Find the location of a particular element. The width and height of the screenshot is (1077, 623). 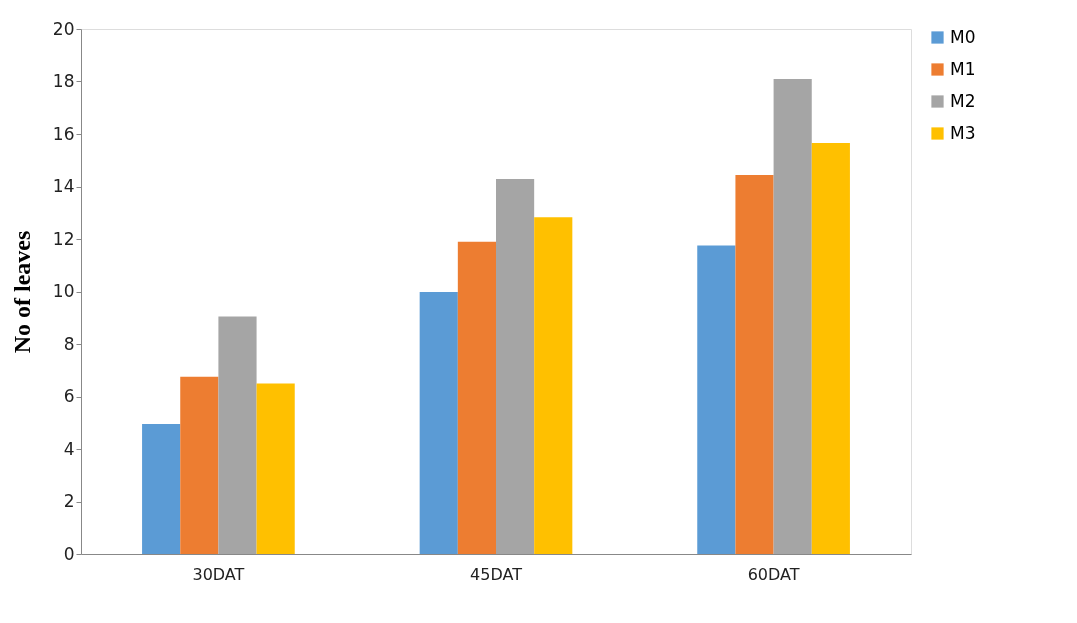

y-tick-label: 6 is located at coordinates (69, 396).